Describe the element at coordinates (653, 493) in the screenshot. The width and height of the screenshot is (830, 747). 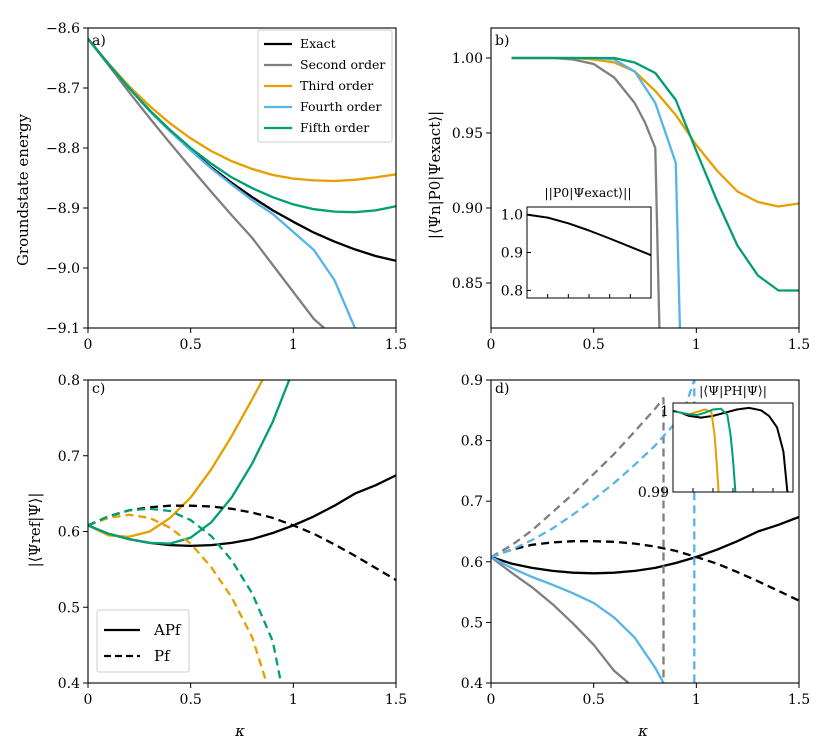
I see `inset-y-tick-label: 0.99` at that location.